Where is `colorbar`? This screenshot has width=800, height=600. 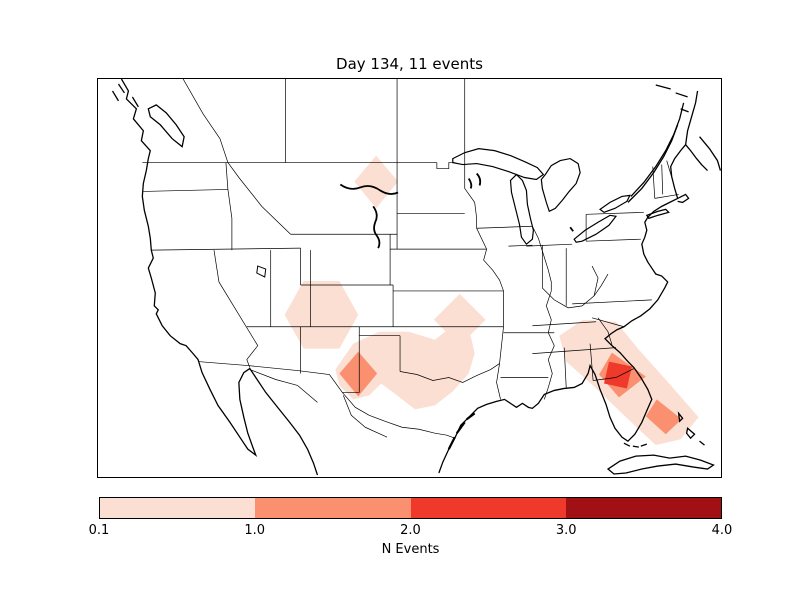 colorbar is located at coordinates (410, 508).